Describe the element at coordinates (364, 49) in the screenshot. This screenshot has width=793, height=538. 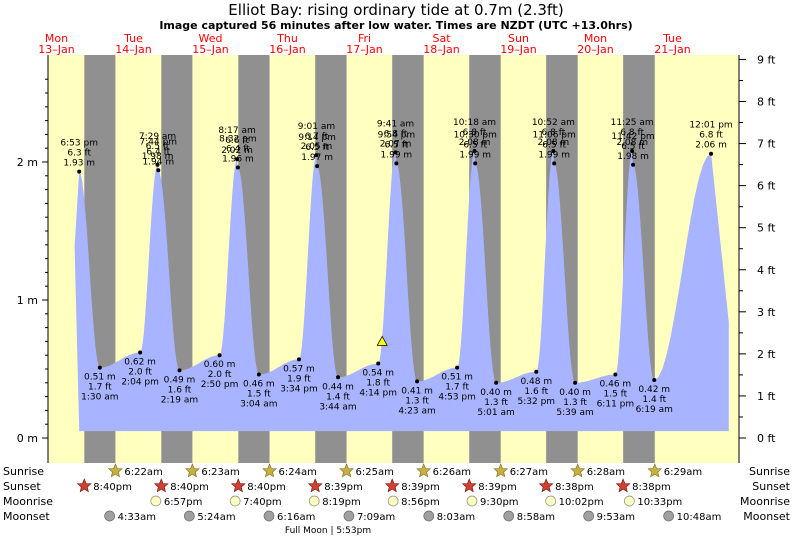
I see `date-label: 17–Jan` at that location.